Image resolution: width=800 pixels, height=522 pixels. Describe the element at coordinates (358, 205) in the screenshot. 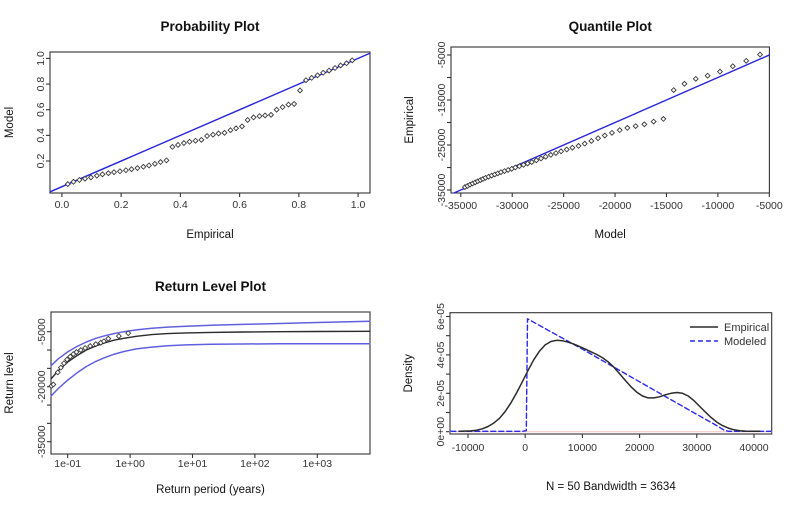

I see `x-tick-label: 1.0` at that location.